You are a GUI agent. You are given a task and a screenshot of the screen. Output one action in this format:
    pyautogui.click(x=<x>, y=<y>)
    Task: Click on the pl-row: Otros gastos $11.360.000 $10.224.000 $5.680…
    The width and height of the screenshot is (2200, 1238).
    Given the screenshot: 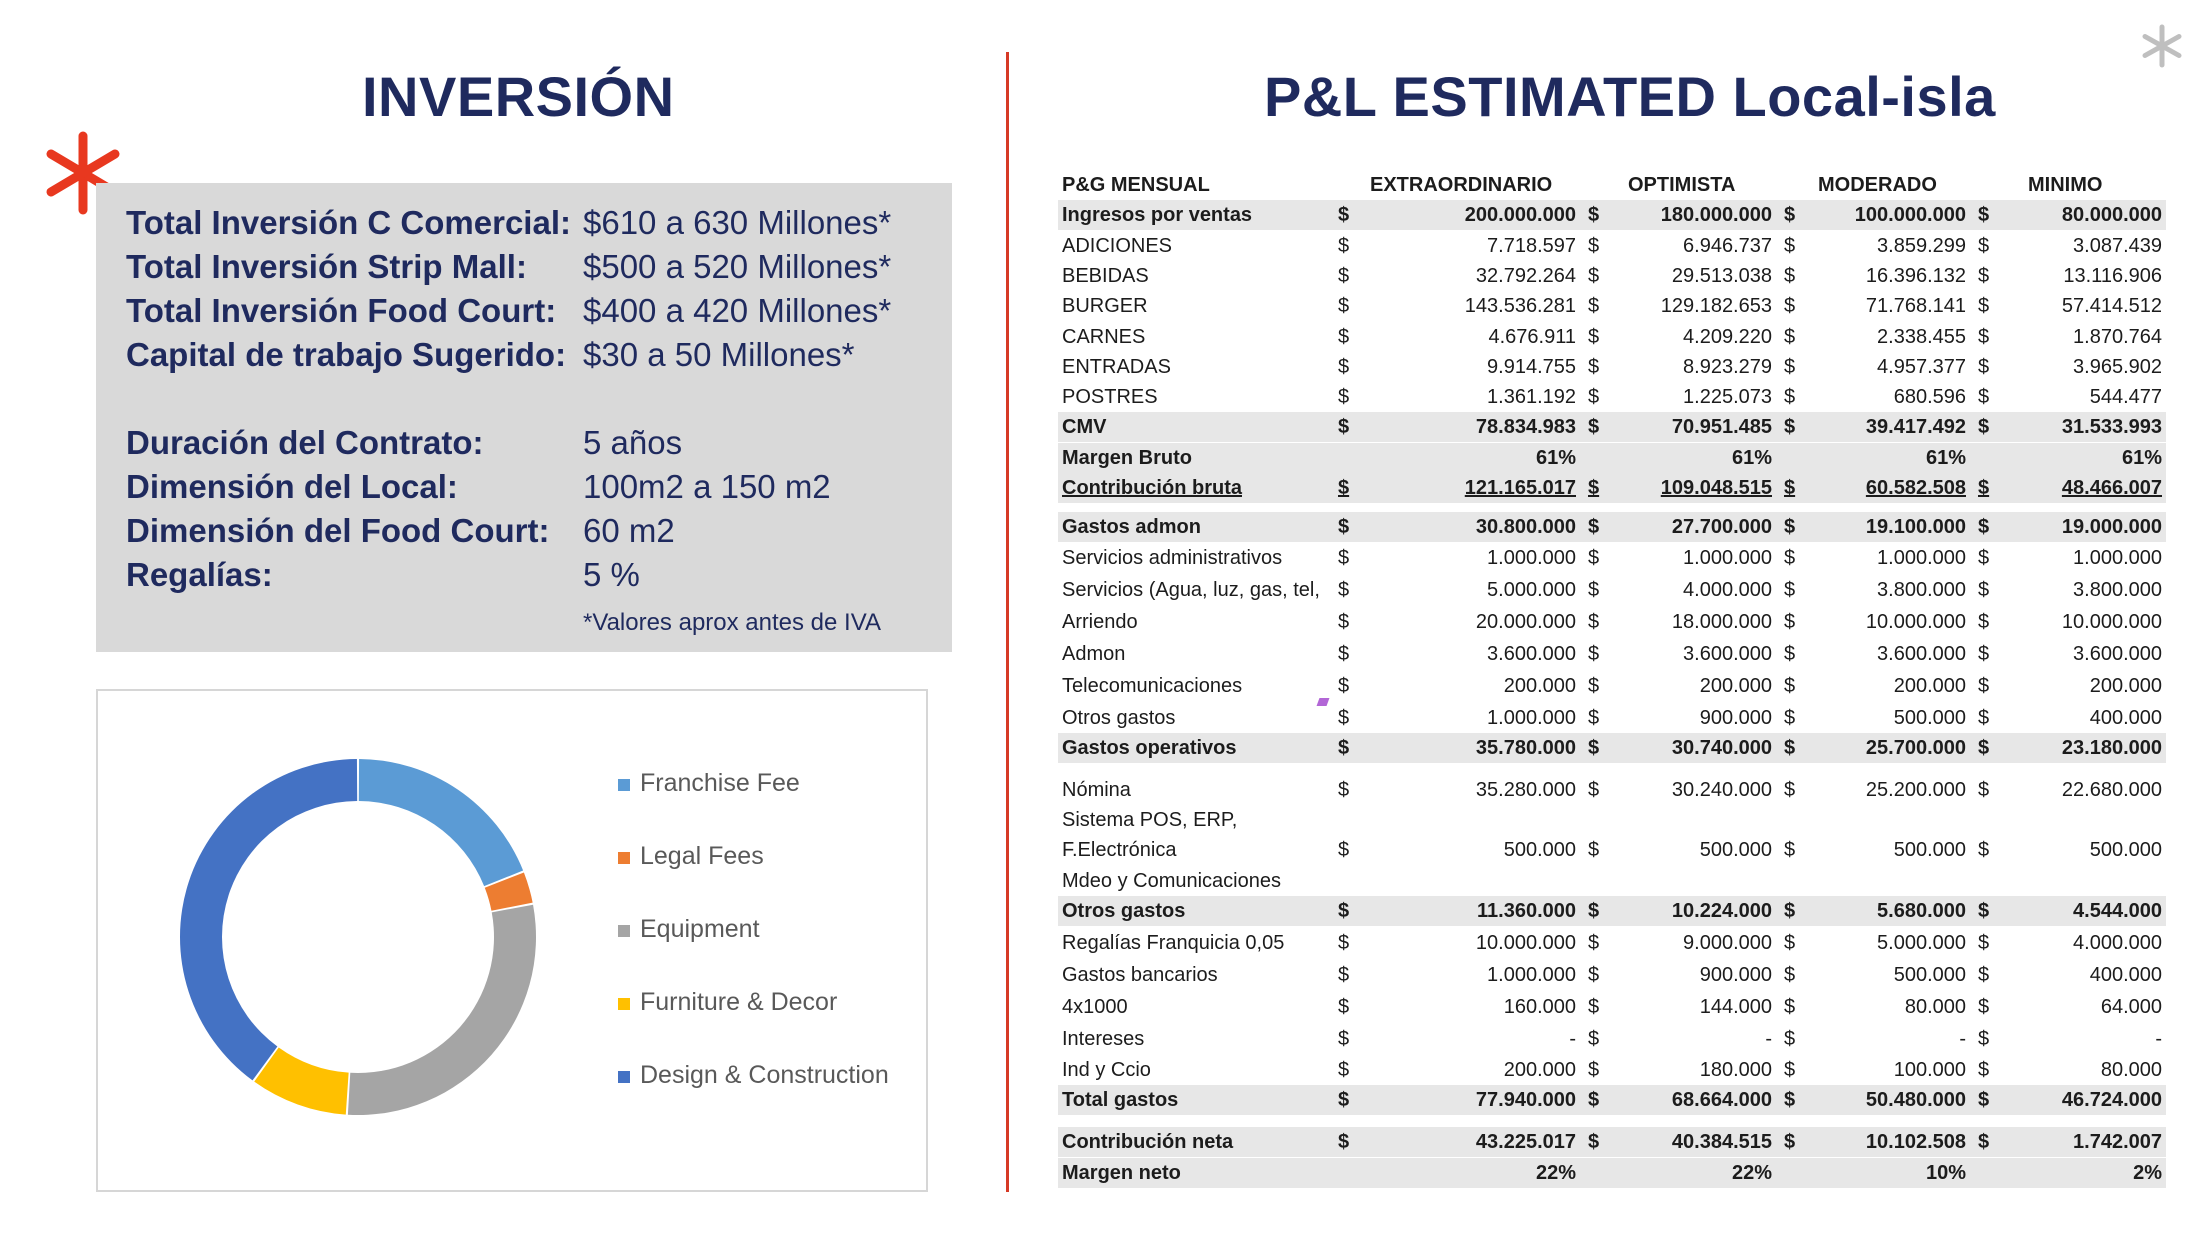 What is the action you would take?
    pyautogui.click(x=1612, y=911)
    